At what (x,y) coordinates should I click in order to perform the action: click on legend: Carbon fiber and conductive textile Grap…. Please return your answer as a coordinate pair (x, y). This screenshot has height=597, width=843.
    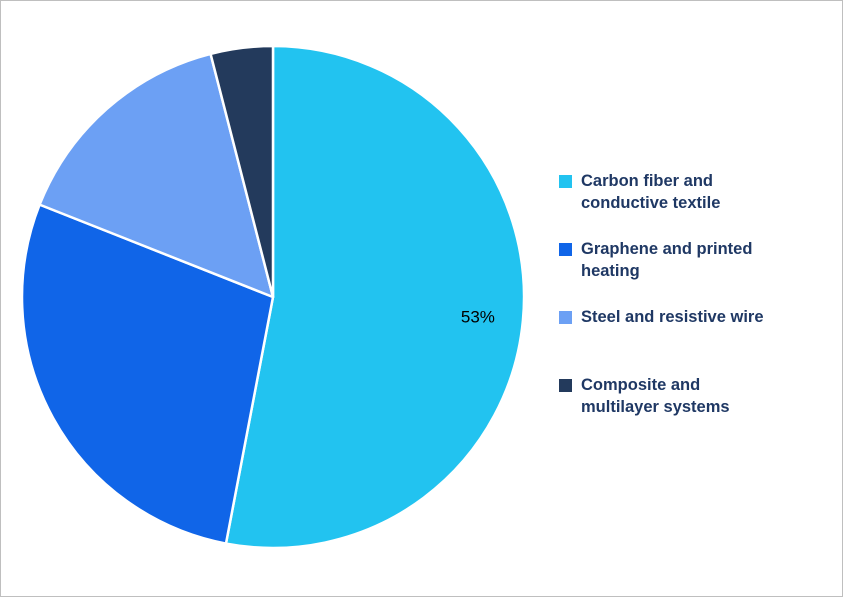
    Looking at the image, I should click on (675, 307).